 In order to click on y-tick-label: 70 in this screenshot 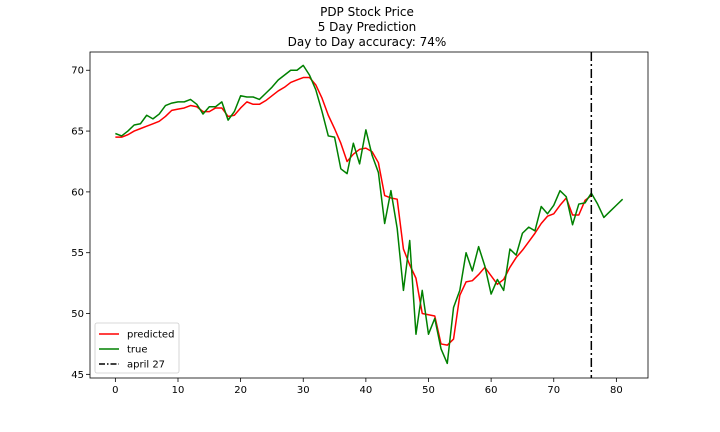, I will do `click(77, 71)`.